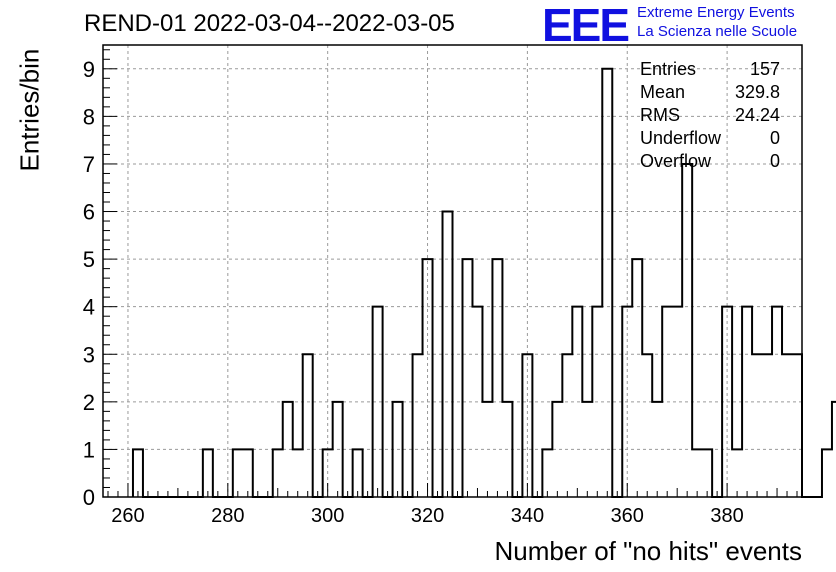  What do you see at coordinates (89, 402) in the screenshot?
I see `y-tick-label: 2` at bounding box center [89, 402].